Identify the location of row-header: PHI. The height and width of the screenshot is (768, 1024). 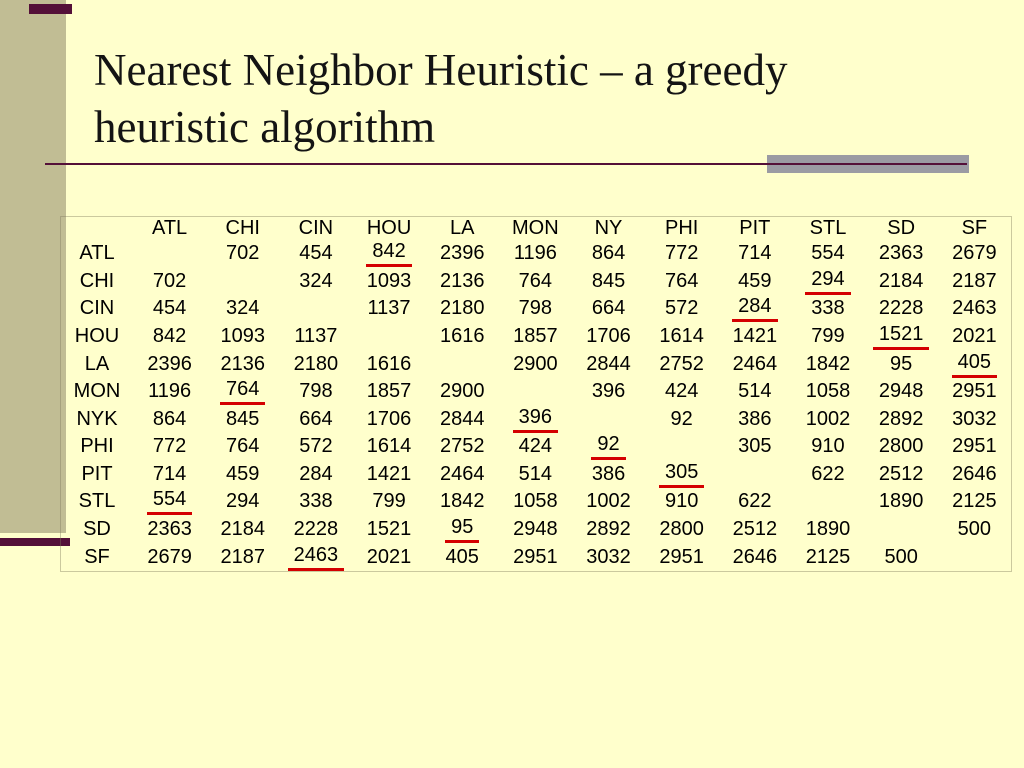
(97, 446).